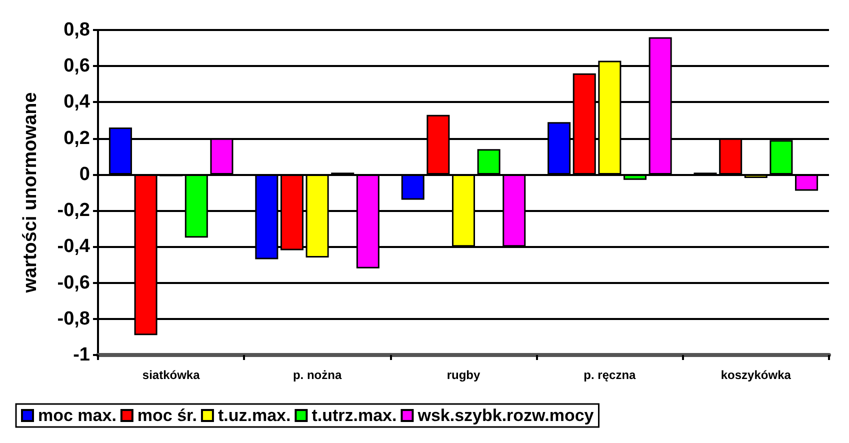  Describe the element at coordinates (254, 415) in the screenshot. I see `legend-label: t.uz.max.` at that location.